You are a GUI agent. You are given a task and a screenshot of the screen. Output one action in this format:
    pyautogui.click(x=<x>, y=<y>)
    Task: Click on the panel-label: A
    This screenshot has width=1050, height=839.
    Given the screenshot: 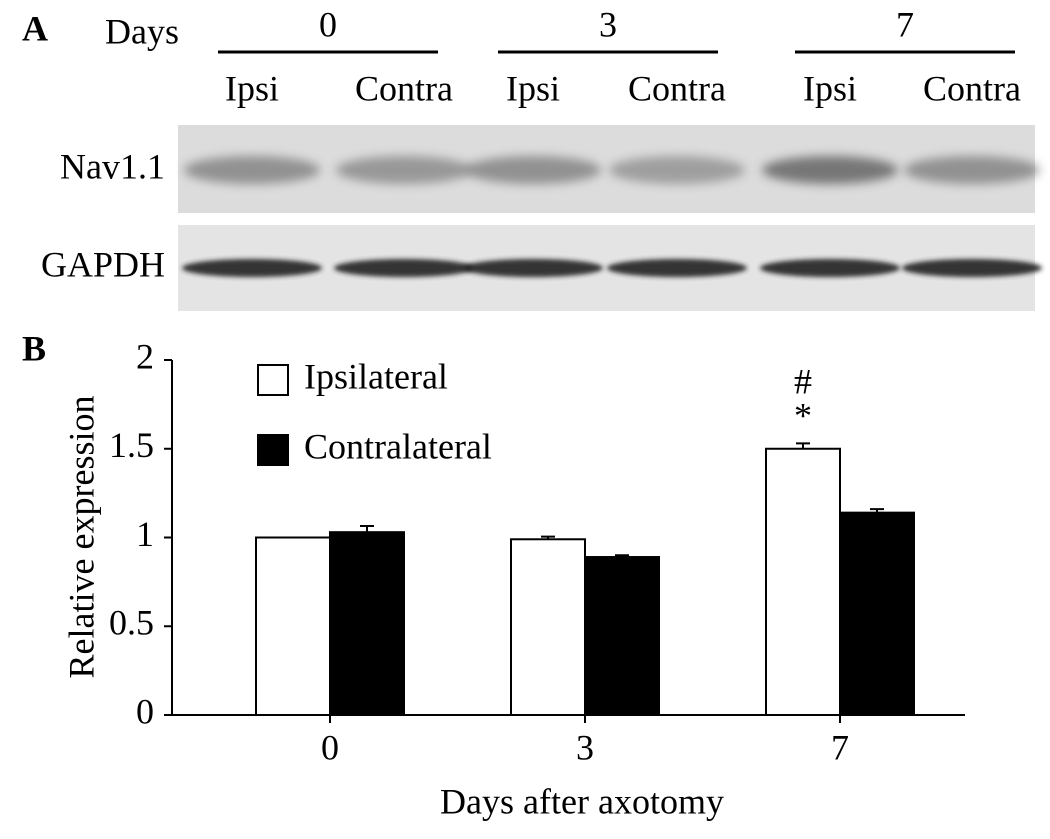 What is the action you would take?
    pyautogui.click(x=35, y=28)
    